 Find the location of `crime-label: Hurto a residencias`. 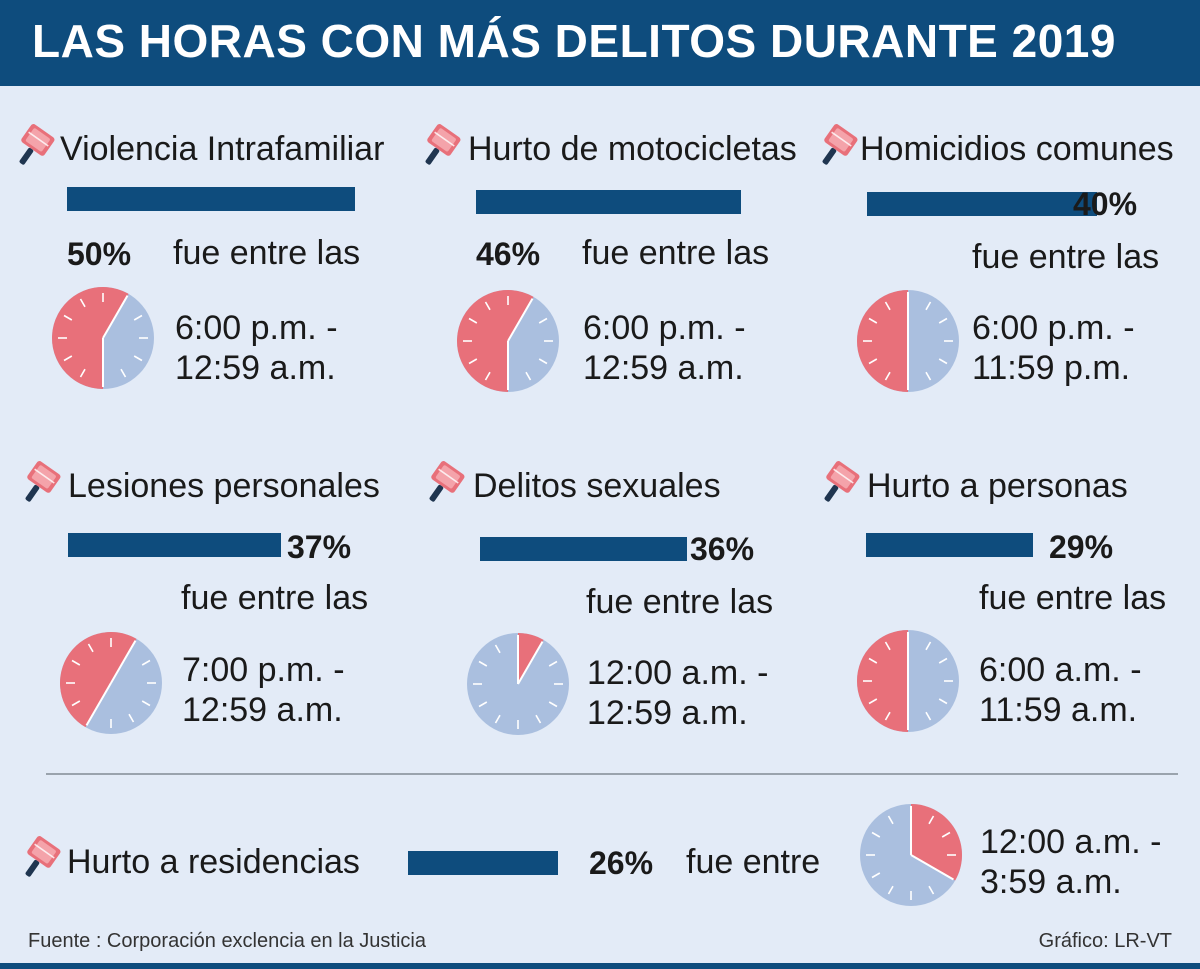

crime-label: Hurto a residencias is located at coordinates (213, 862).